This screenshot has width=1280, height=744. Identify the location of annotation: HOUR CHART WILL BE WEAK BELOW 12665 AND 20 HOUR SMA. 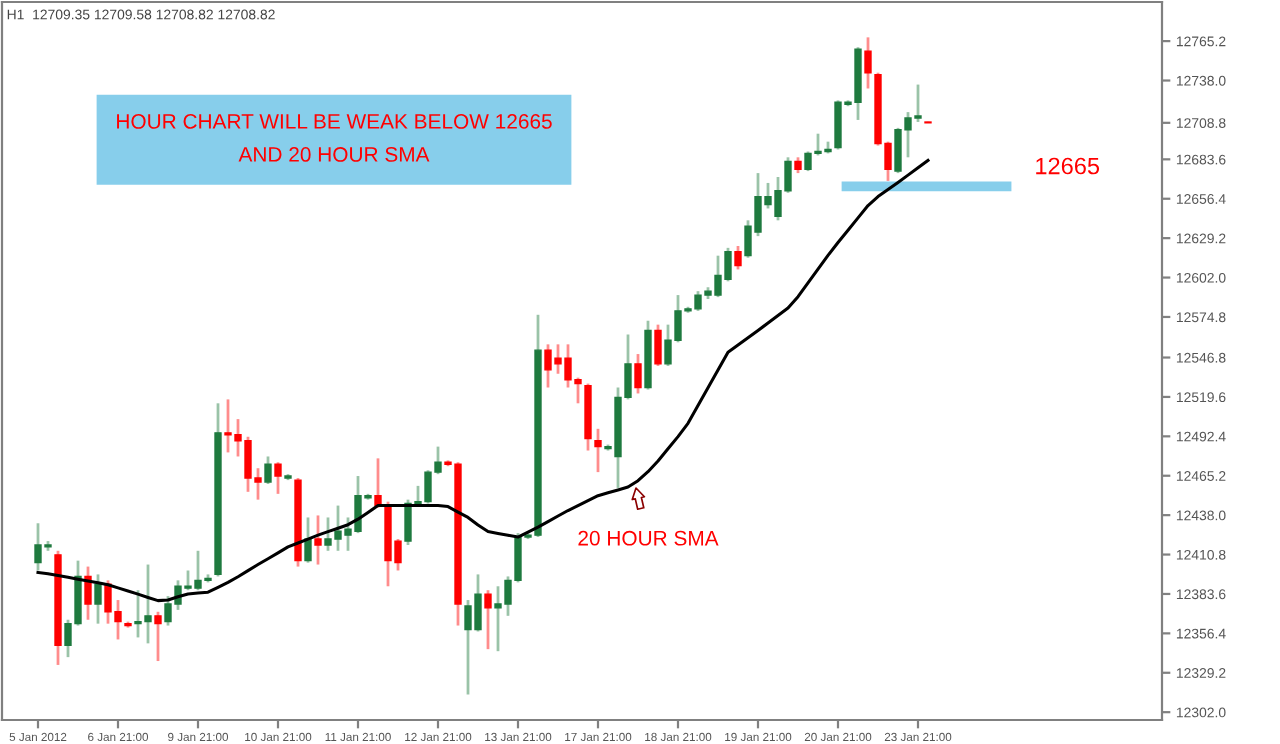
(334, 138).